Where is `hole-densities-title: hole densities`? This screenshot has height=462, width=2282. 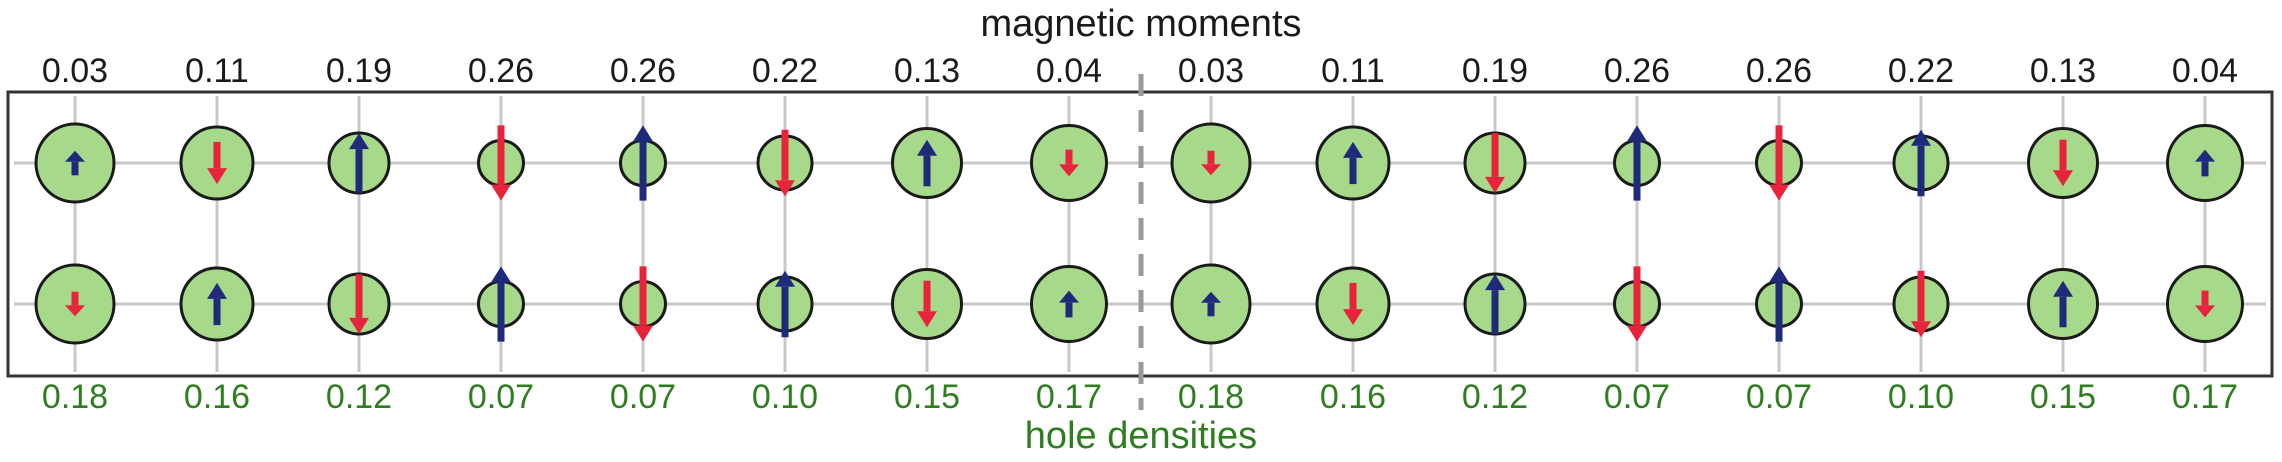
hole-densities-title: hole densities is located at coordinates (1141, 436).